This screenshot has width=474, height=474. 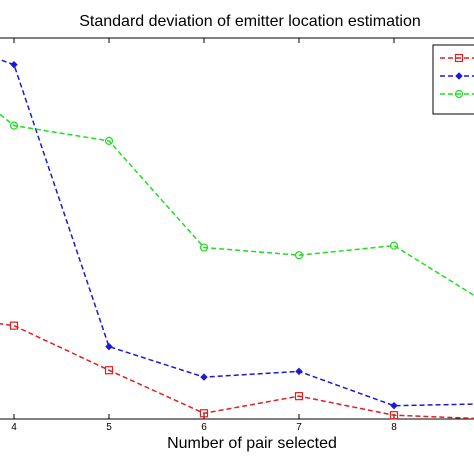 What do you see at coordinates (204, 427) in the screenshot?
I see `x-tick-label: 6` at bounding box center [204, 427].